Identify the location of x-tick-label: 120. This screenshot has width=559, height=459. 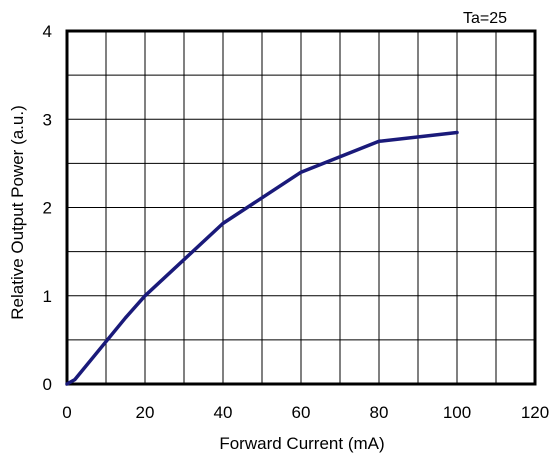
(535, 412).